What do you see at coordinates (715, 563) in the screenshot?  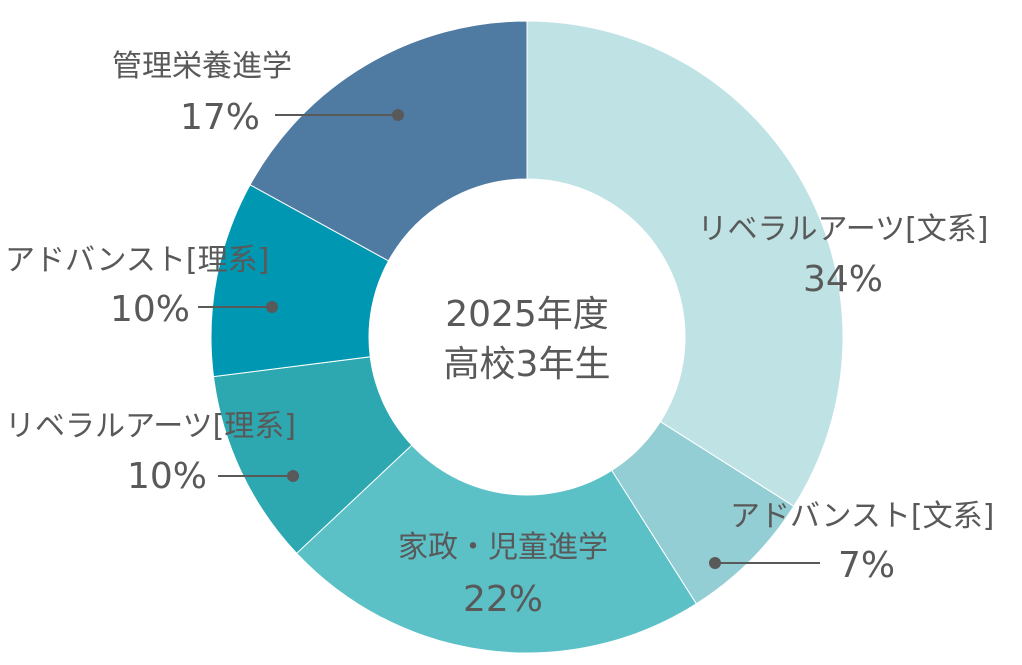 I see `leader-dot-adv-bun` at bounding box center [715, 563].